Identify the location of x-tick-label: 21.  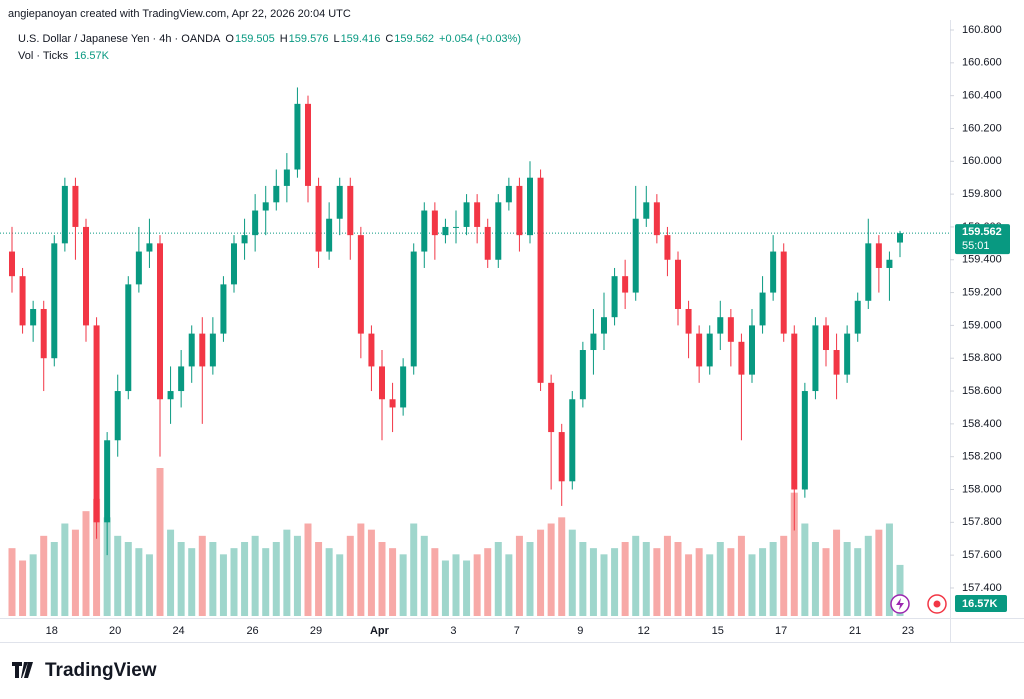
(855, 631).